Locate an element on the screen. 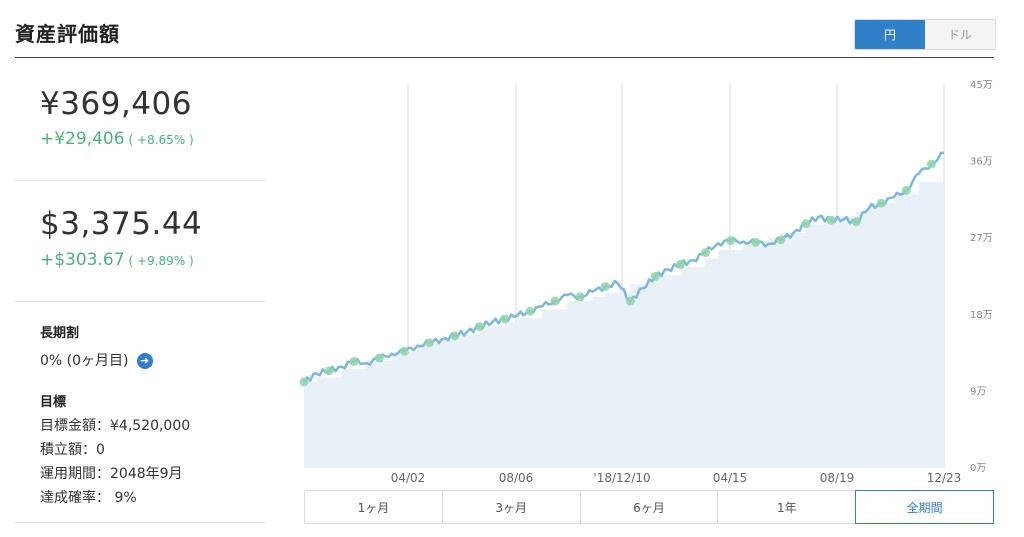  usd-gain-amount: +$303.67 is located at coordinates (82, 260).